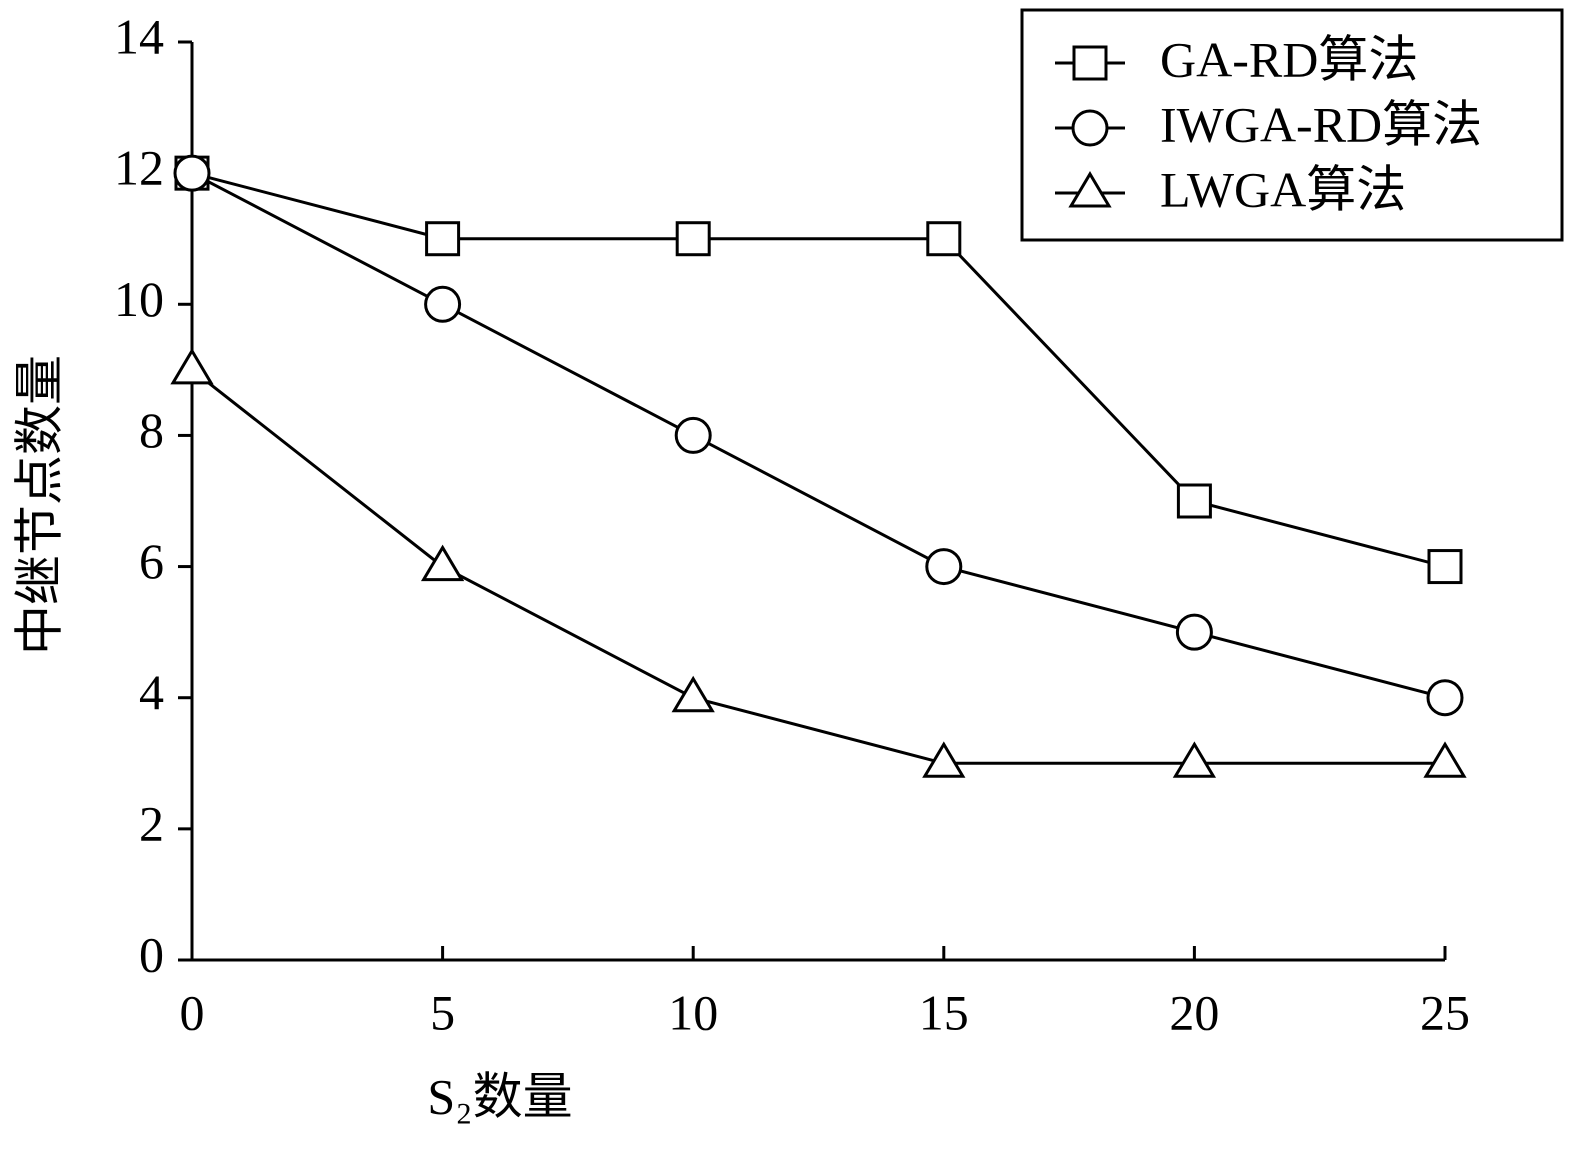 The height and width of the screenshot is (1152, 1578). What do you see at coordinates (39, 505) in the screenshot?
I see `y-axis-label: 中继节点数量` at bounding box center [39, 505].